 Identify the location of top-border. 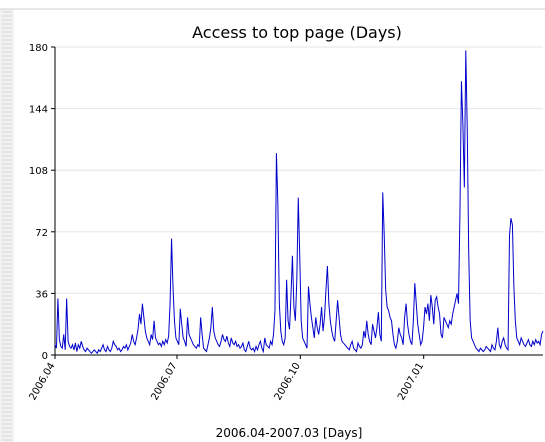
(272, 4).